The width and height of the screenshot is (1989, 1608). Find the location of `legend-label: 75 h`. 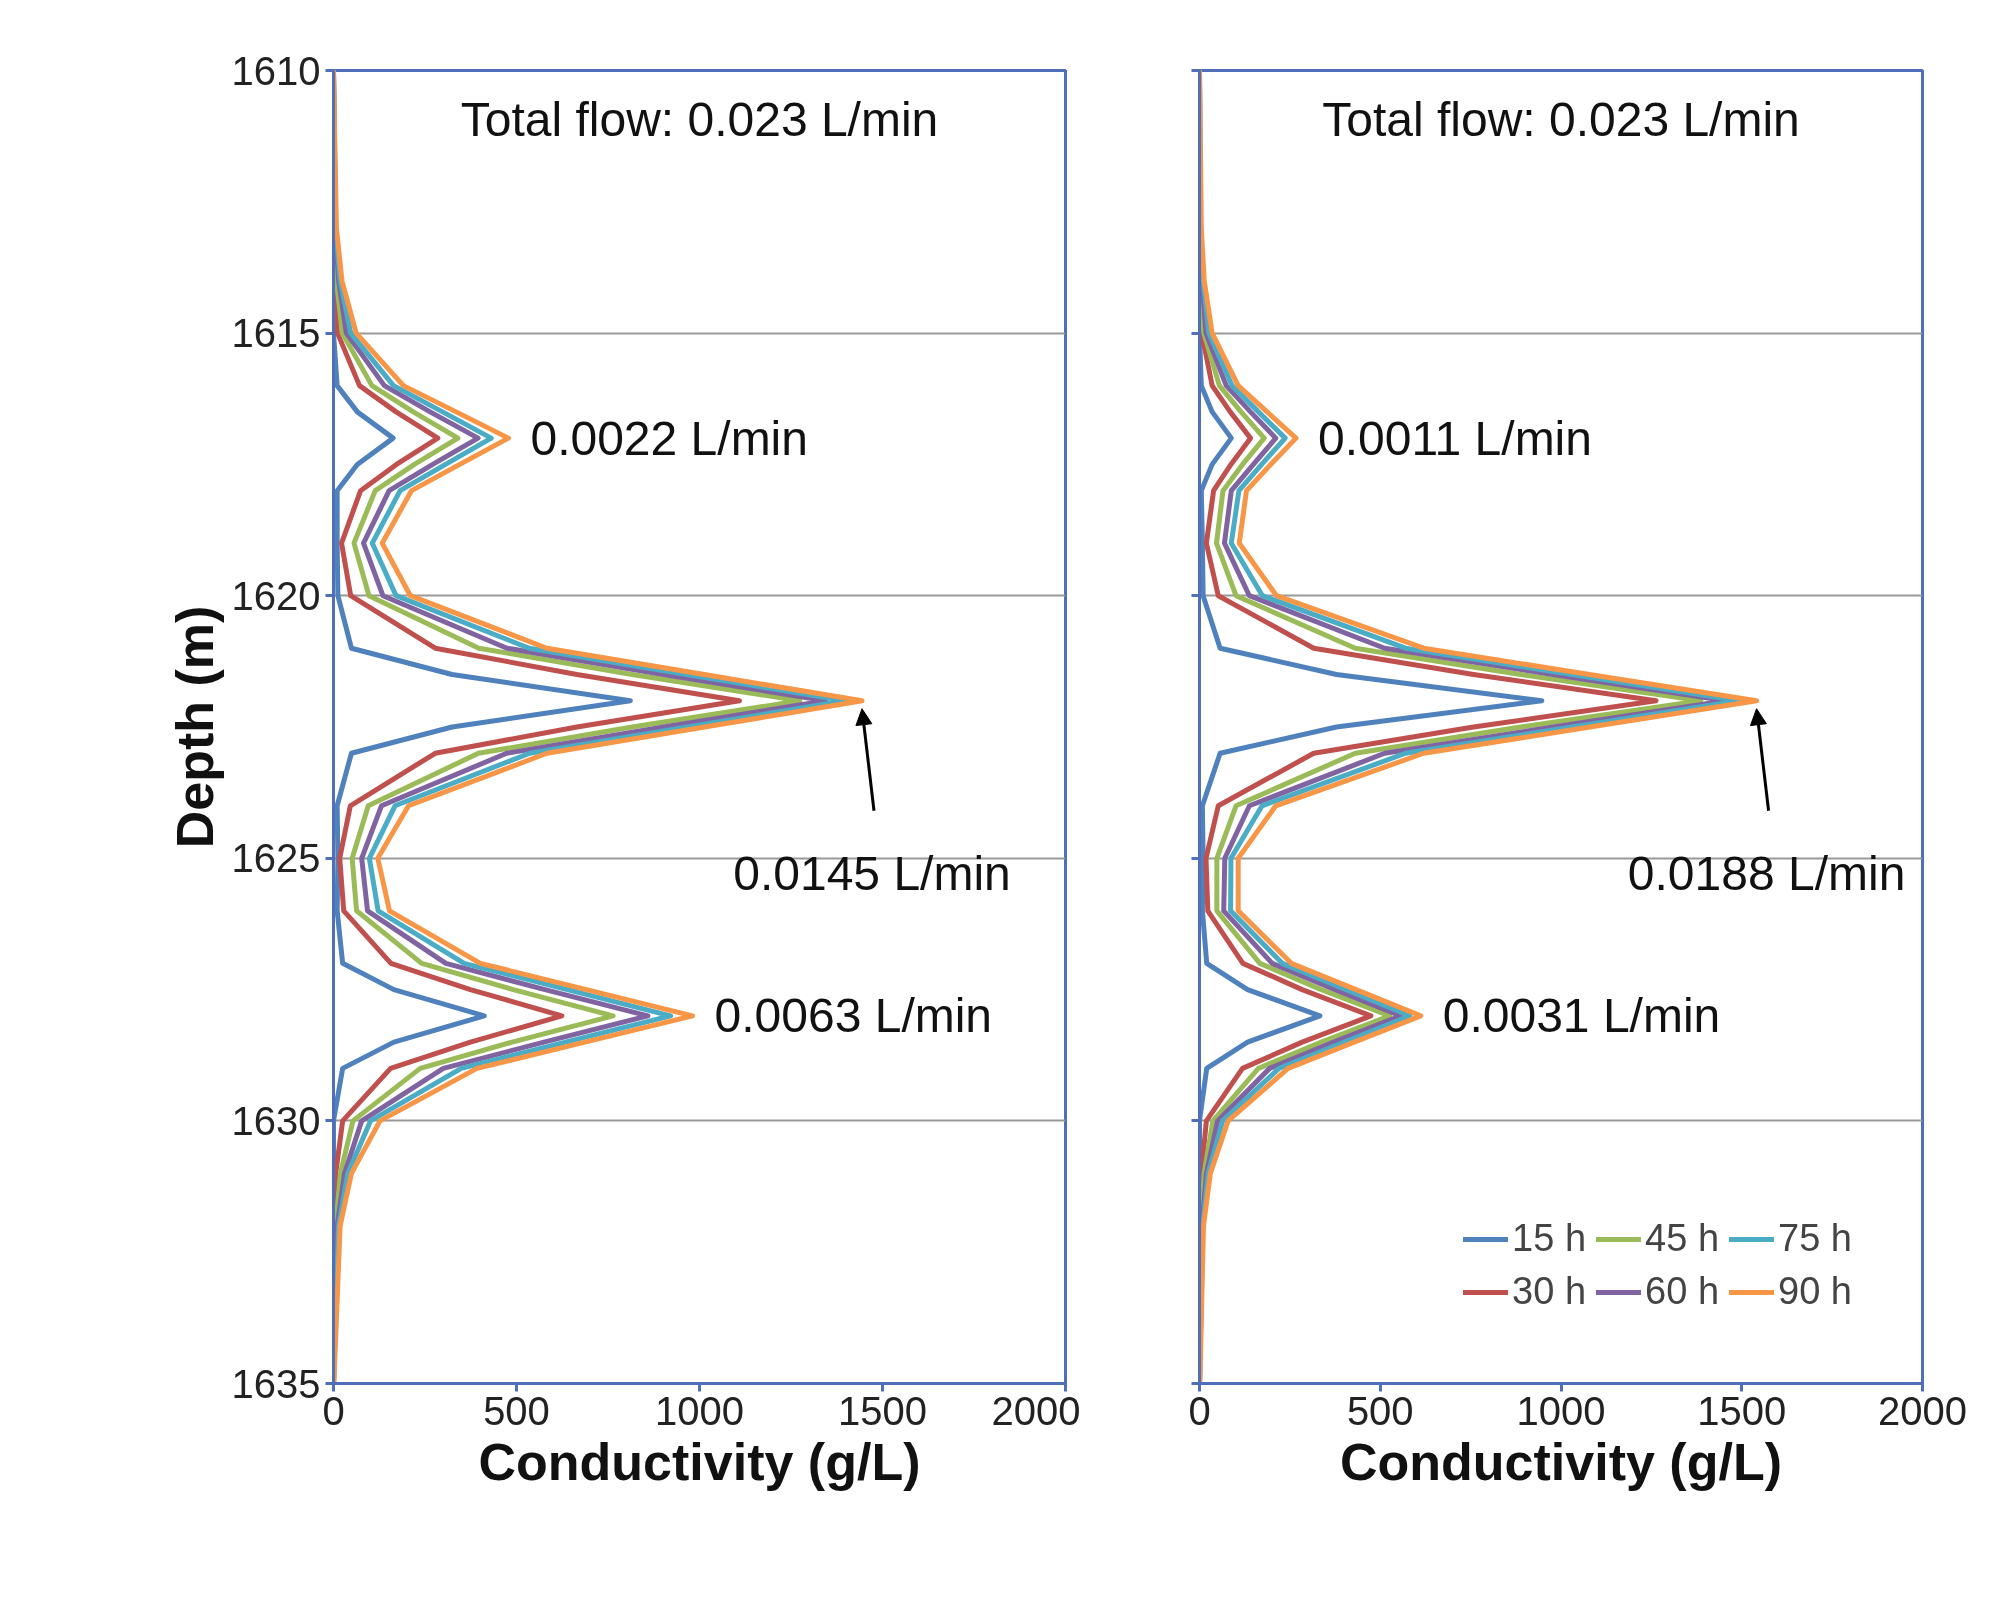

legend-label: 75 h is located at coordinates (1815, 1238).